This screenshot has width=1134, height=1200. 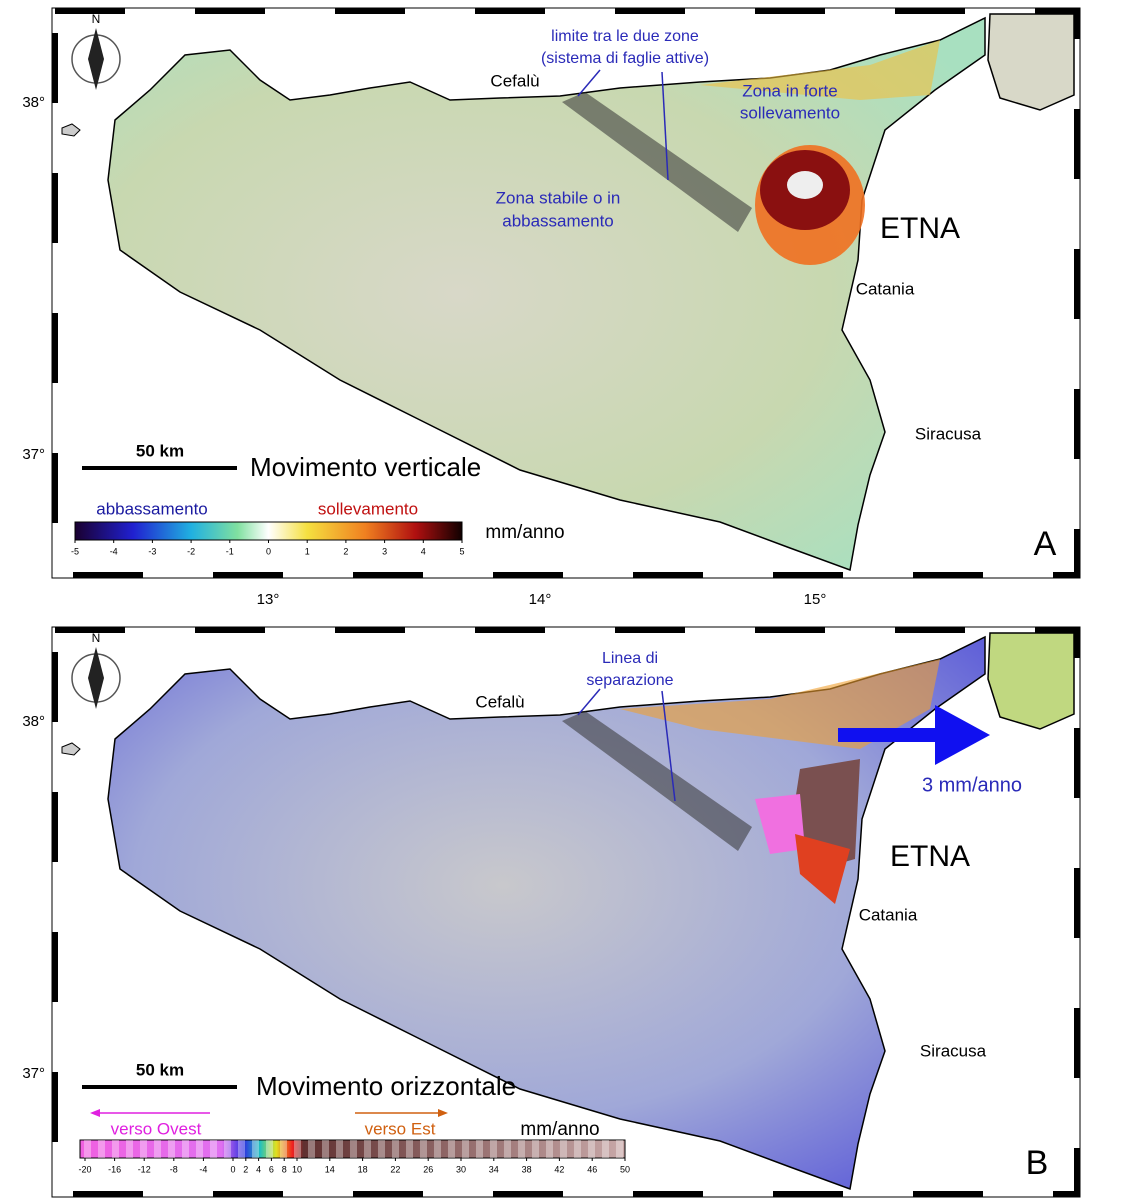 What do you see at coordinates (95, 1113) in the screenshot?
I see `west-arrow-head` at bounding box center [95, 1113].